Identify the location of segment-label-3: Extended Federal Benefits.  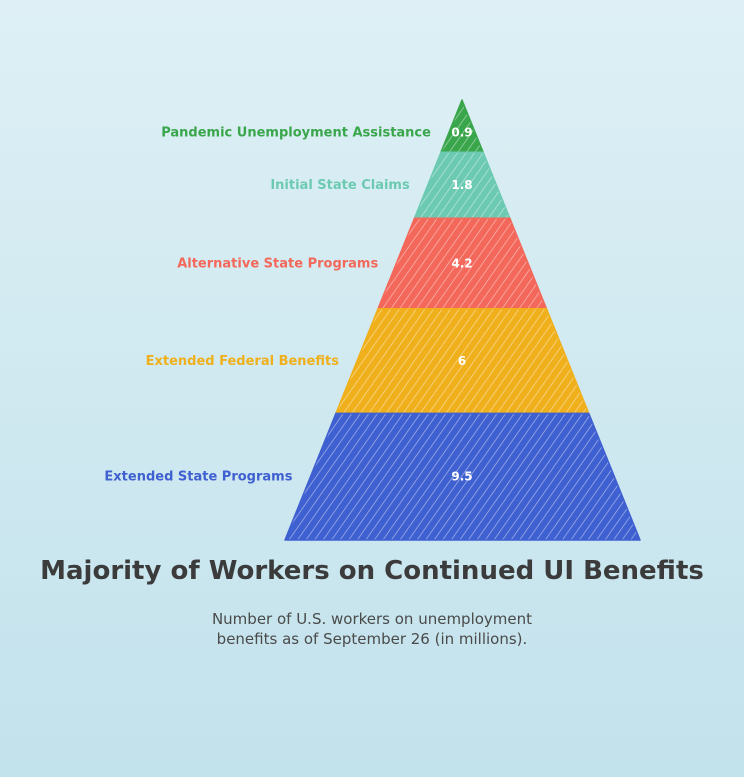
(243, 361).